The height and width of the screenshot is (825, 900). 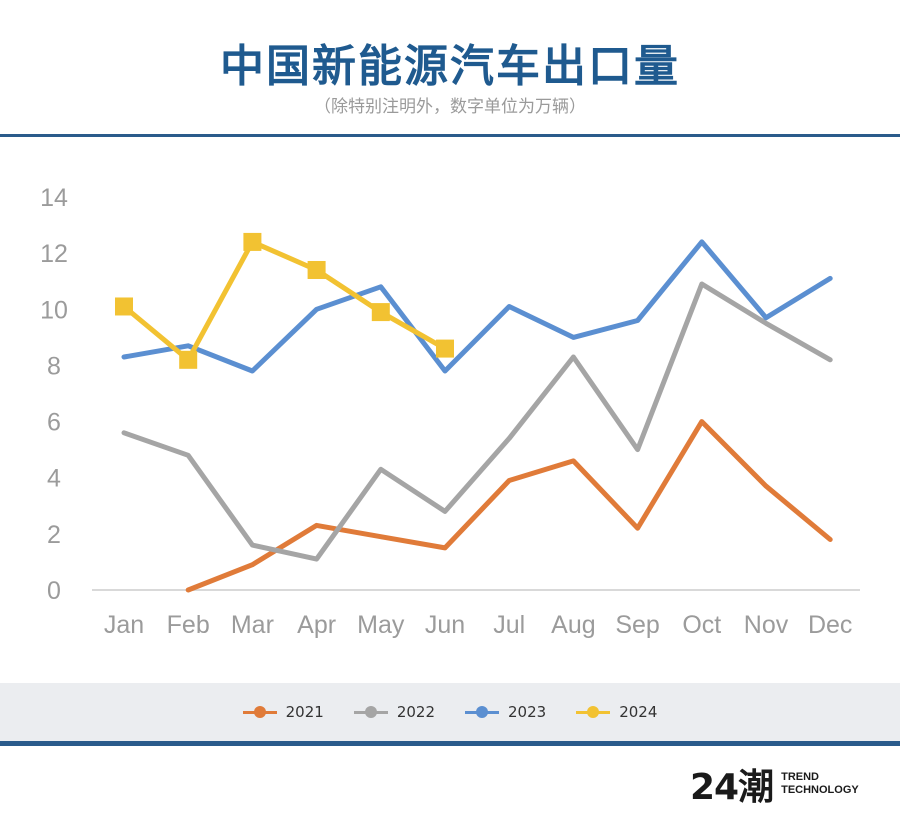 What do you see at coordinates (54, 366) in the screenshot?
I see `y-tick-label: 8` at bounding box center [54, 366].